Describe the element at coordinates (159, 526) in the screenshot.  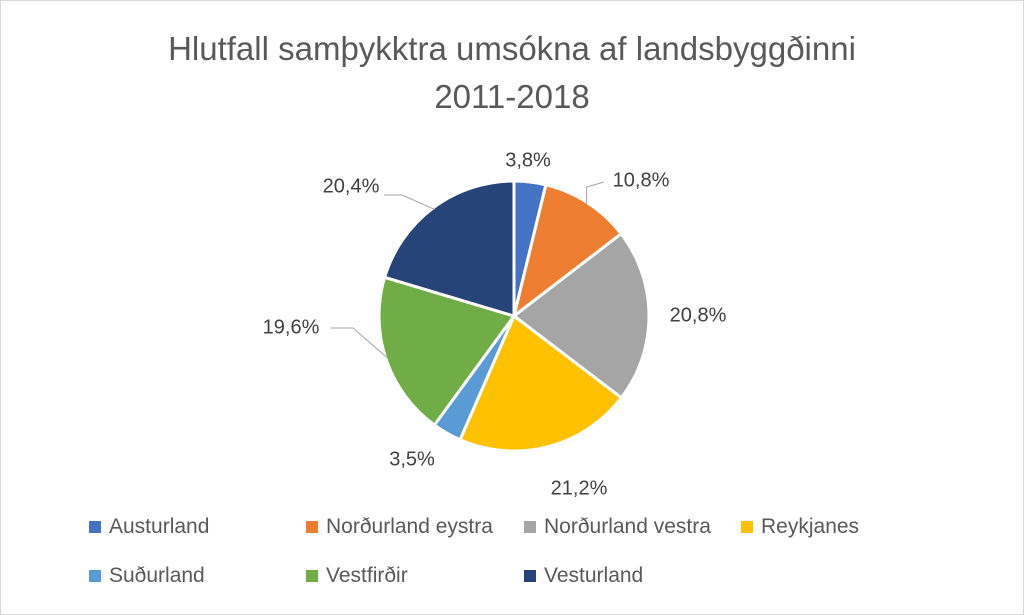
I see `legend-label: Austurland` at that location.